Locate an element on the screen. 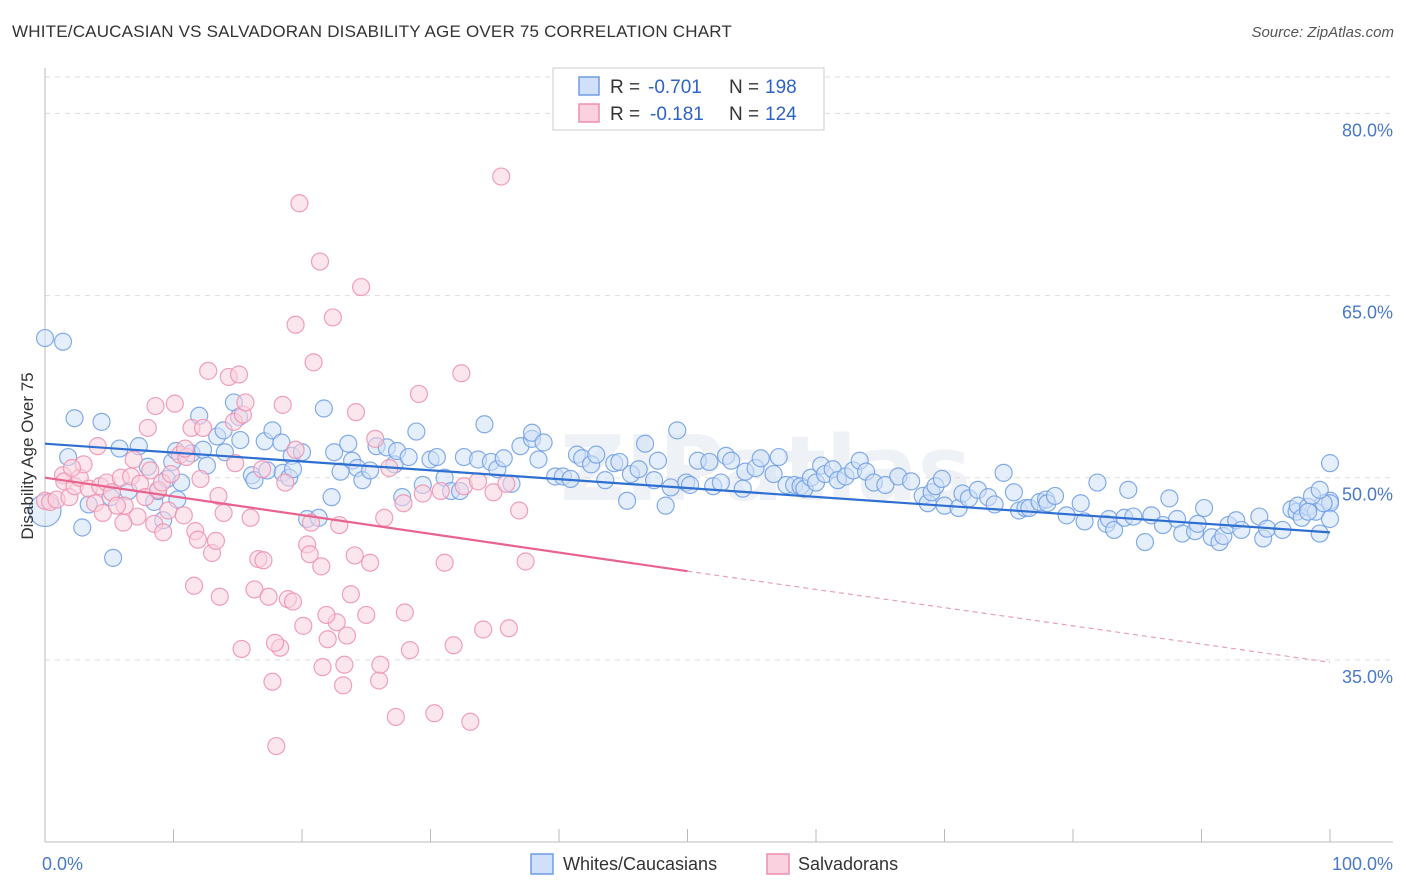  legend-r-label-salvadorans: R = is located at coordinates (625, 114).